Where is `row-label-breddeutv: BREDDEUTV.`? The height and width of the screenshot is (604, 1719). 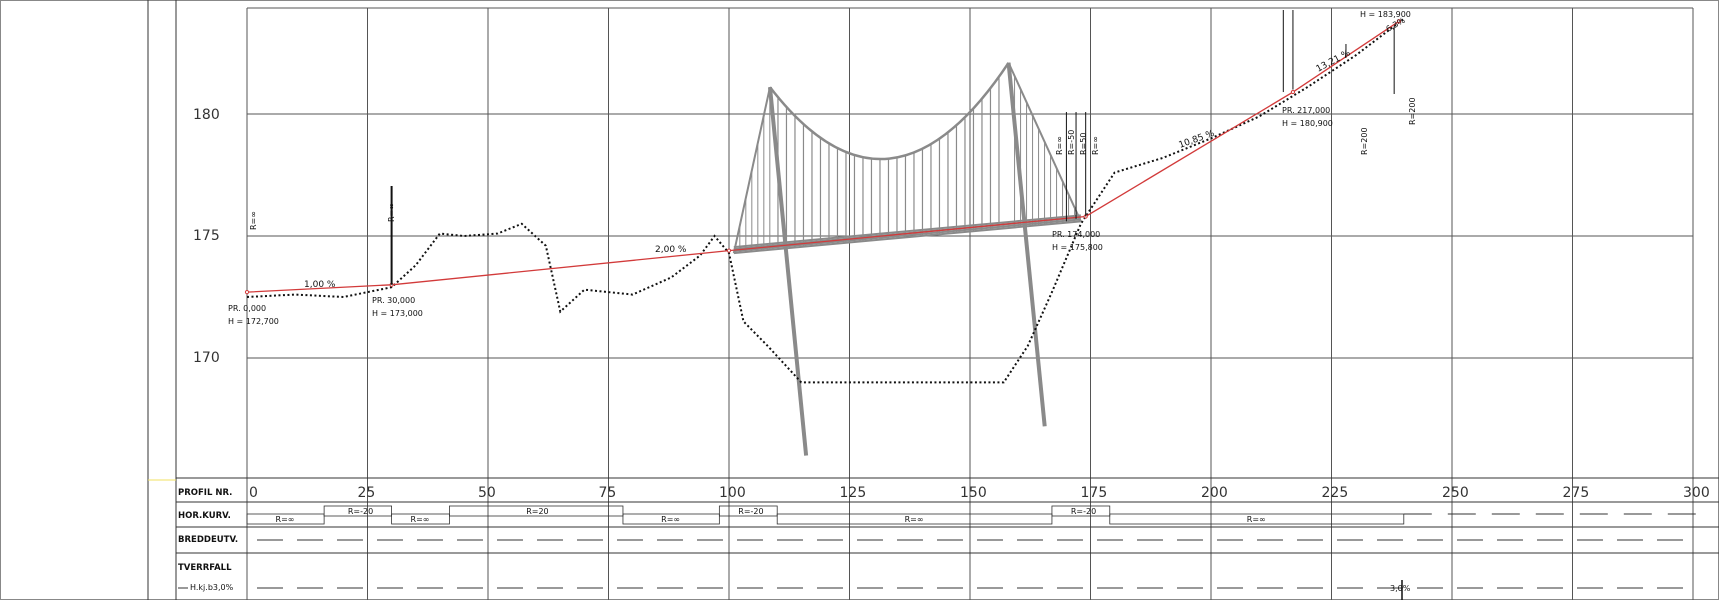 row-label-breddeutv: BREDDEUTV. is located at coordinates (208, 540).